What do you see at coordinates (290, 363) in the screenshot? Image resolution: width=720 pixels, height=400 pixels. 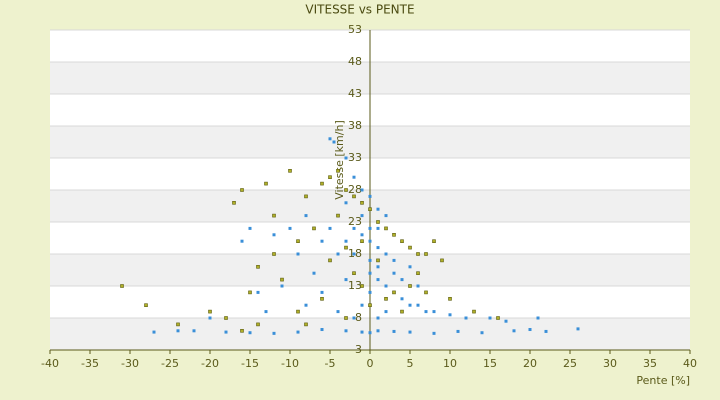 I see `x-tick-label: -10` at bounding box center [290, 363].